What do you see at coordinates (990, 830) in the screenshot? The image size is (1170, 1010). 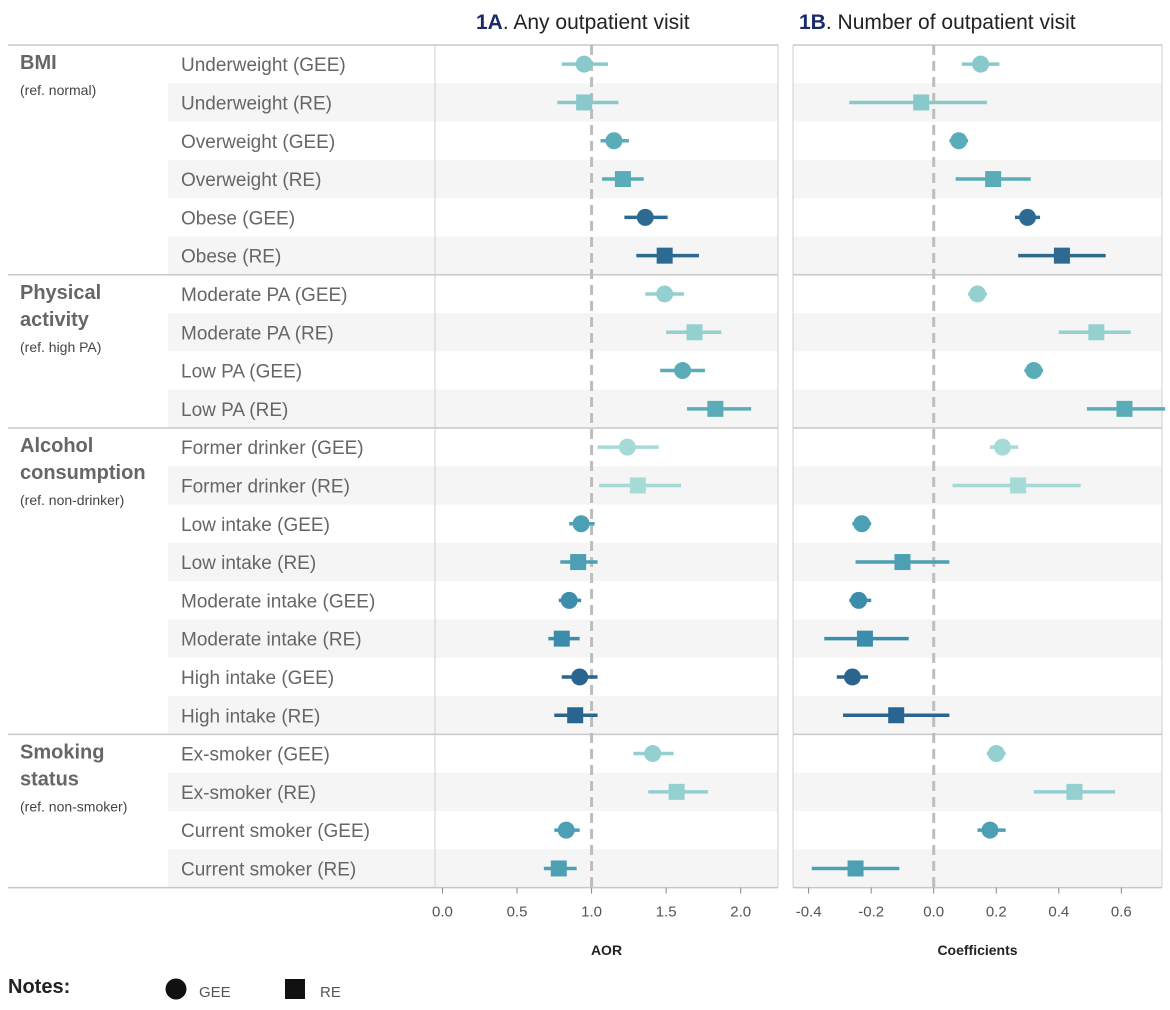 I see `estimate-point-current-smoker-gee-1B` at bounding box center [990, 830].